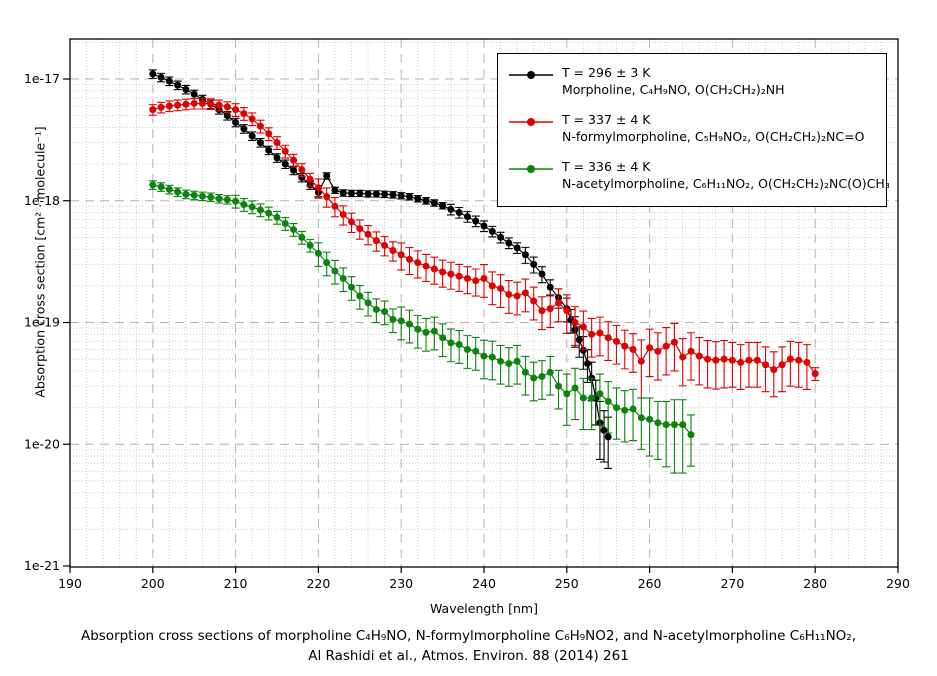  What do you see at coordinates (42, 565) in the screenshot?
I see `y-tick-label: 1e-21` at bounding box center [42, 565].